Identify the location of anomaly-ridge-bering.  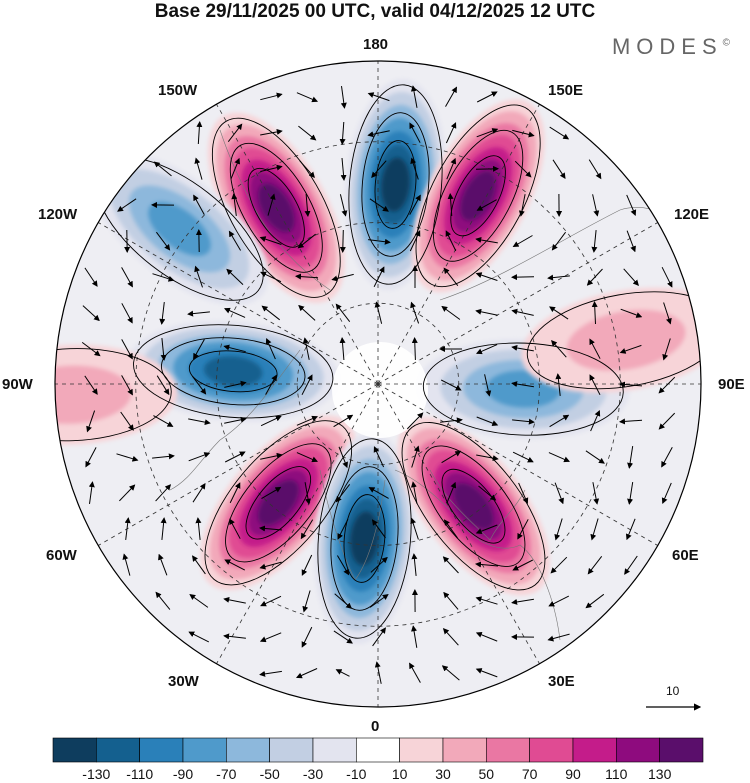
(478, 196).